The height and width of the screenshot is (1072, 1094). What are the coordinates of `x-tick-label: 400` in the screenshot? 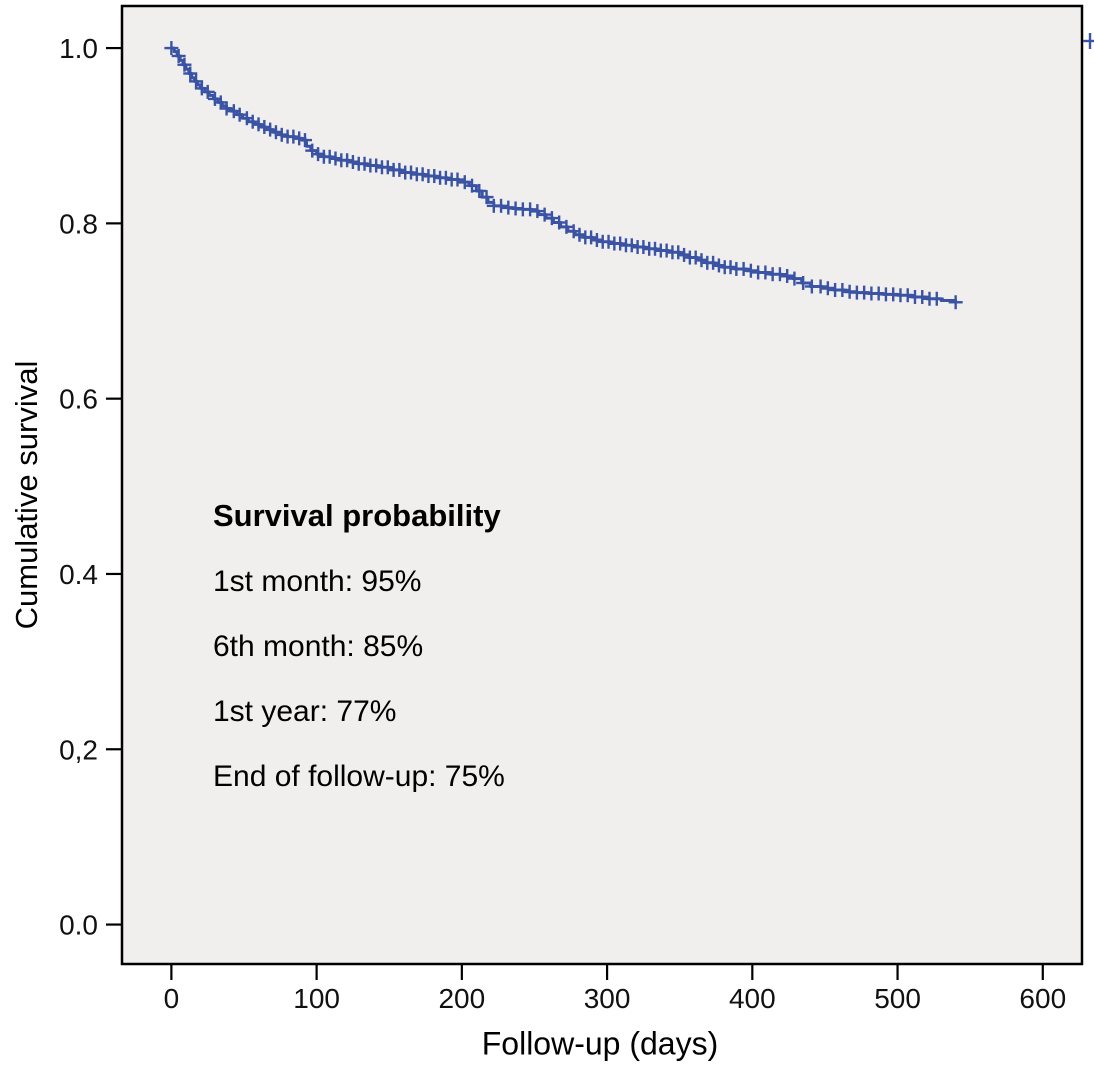 It's located at (752, 998).